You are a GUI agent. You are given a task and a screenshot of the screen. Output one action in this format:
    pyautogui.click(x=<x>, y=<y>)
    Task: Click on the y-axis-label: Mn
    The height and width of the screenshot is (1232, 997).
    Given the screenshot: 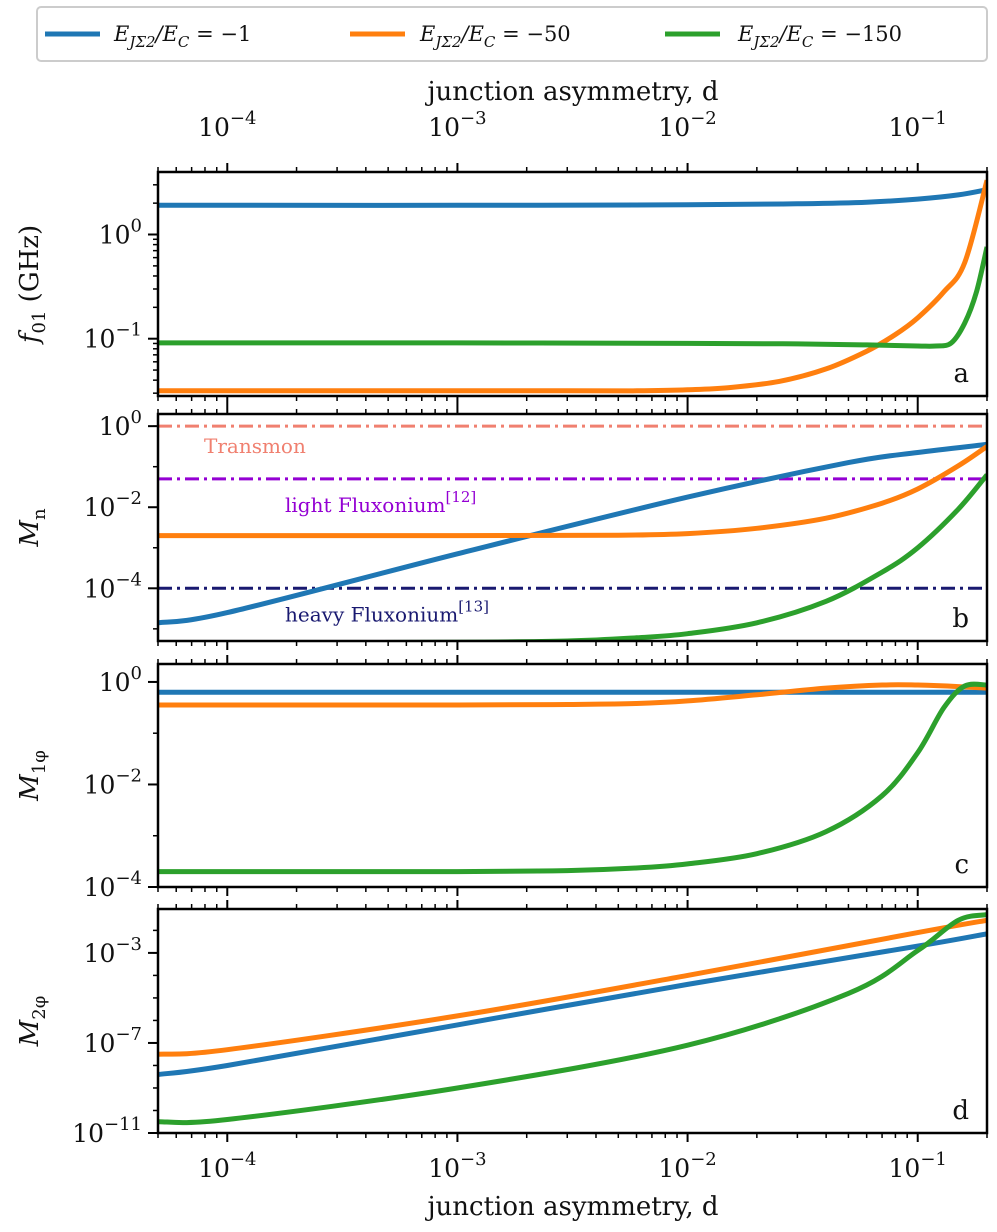 What is the action you would take?
    pyautogui.click(x=32, y=528)
    